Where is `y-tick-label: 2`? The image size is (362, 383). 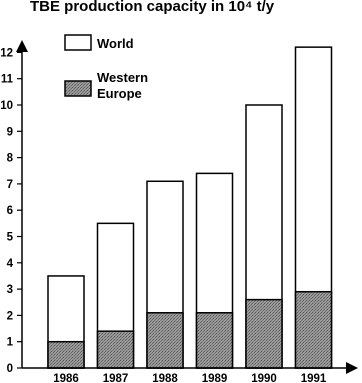
y-tick-label: 2 is located at coordinates (10, 316).